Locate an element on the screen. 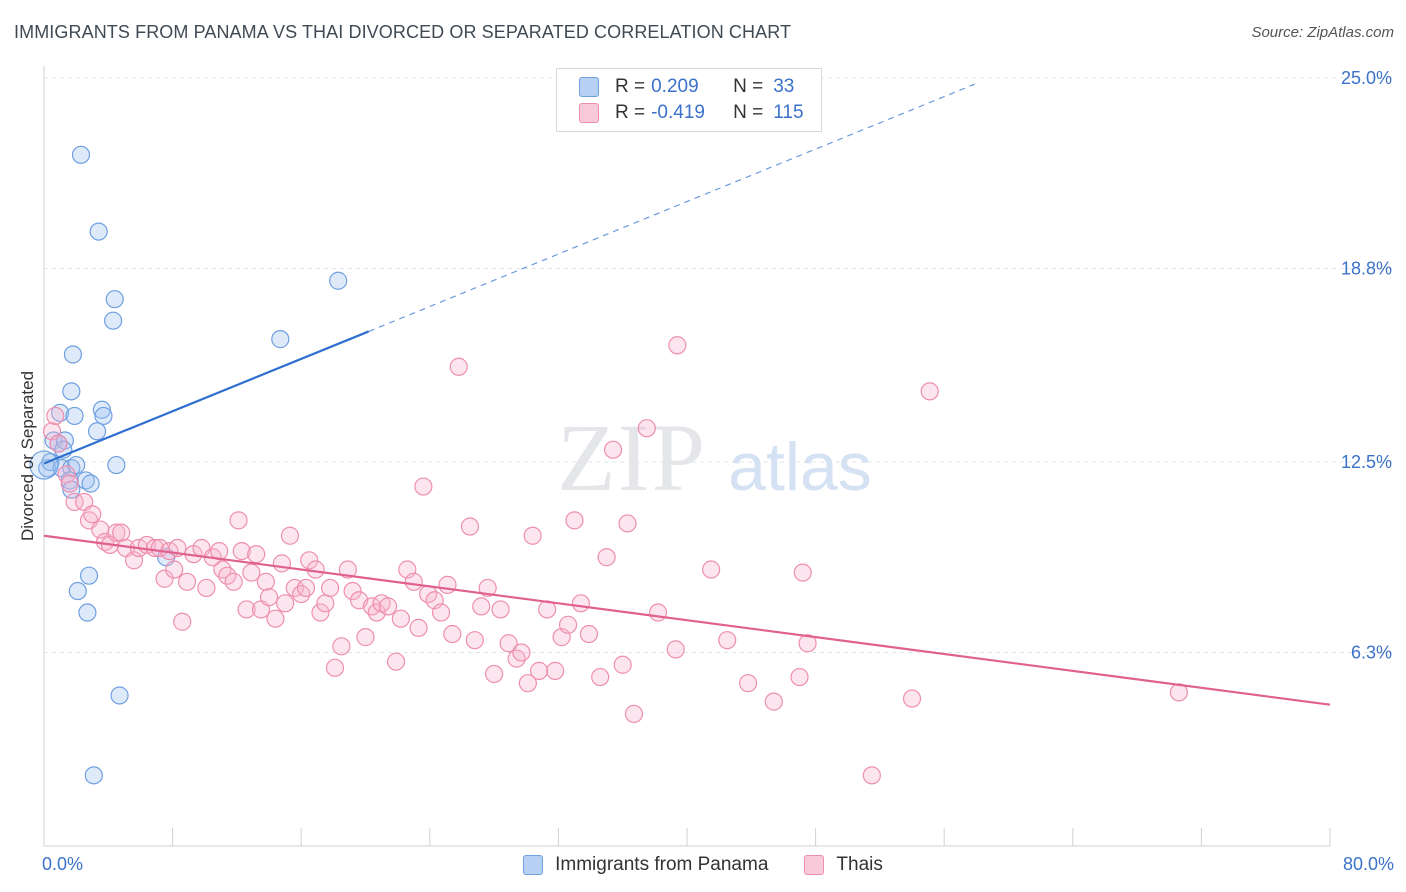  y-tick-label: 12.5% is located at coordinates (1366, 462).